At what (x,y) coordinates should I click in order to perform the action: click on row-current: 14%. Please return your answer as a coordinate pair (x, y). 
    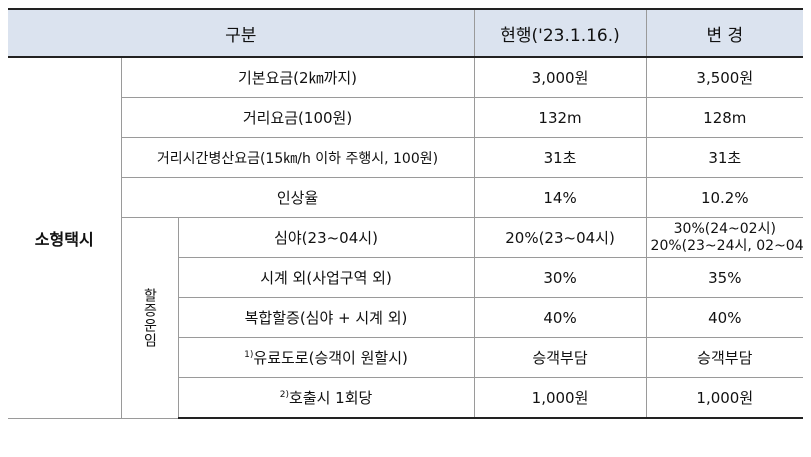
    Looking at the image, I should click on (560, 197).